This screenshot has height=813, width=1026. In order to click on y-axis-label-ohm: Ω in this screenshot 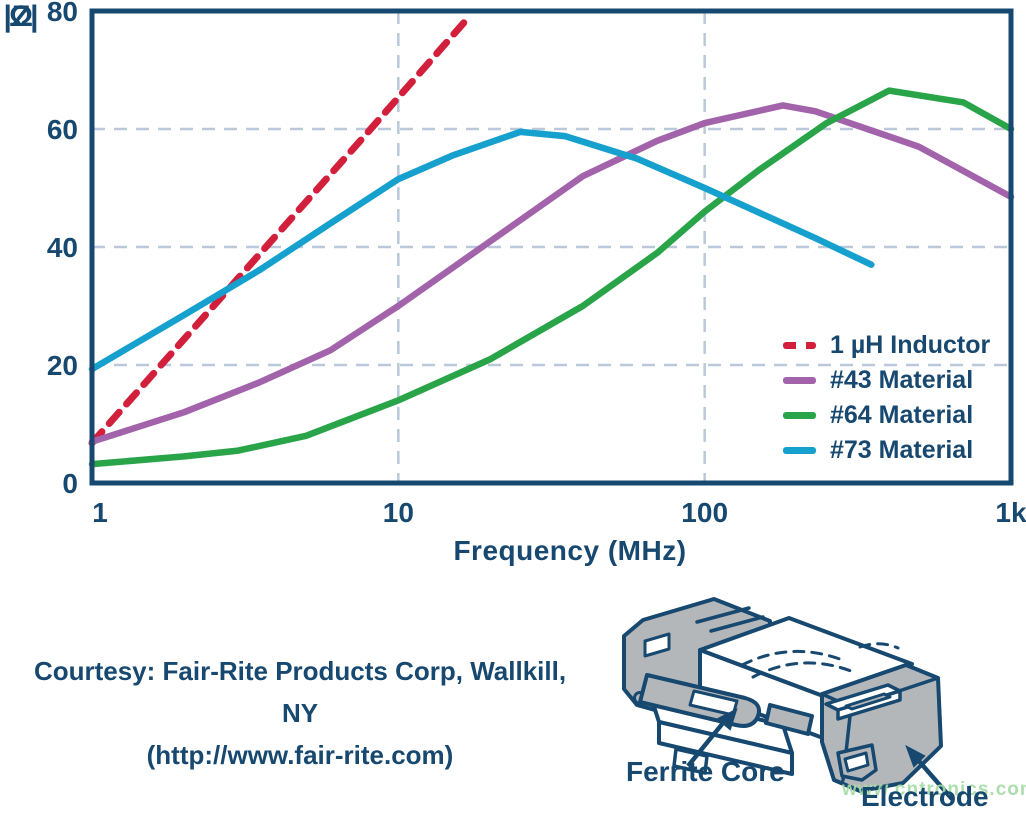, I will do `click(21, 16)`.